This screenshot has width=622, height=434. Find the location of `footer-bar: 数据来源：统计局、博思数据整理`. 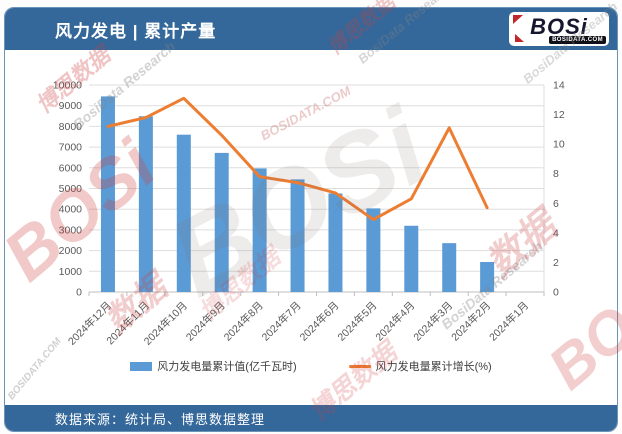

footer-bar: 数据来源：统计局、博思数据整理 is located at coordinates (311, 418).